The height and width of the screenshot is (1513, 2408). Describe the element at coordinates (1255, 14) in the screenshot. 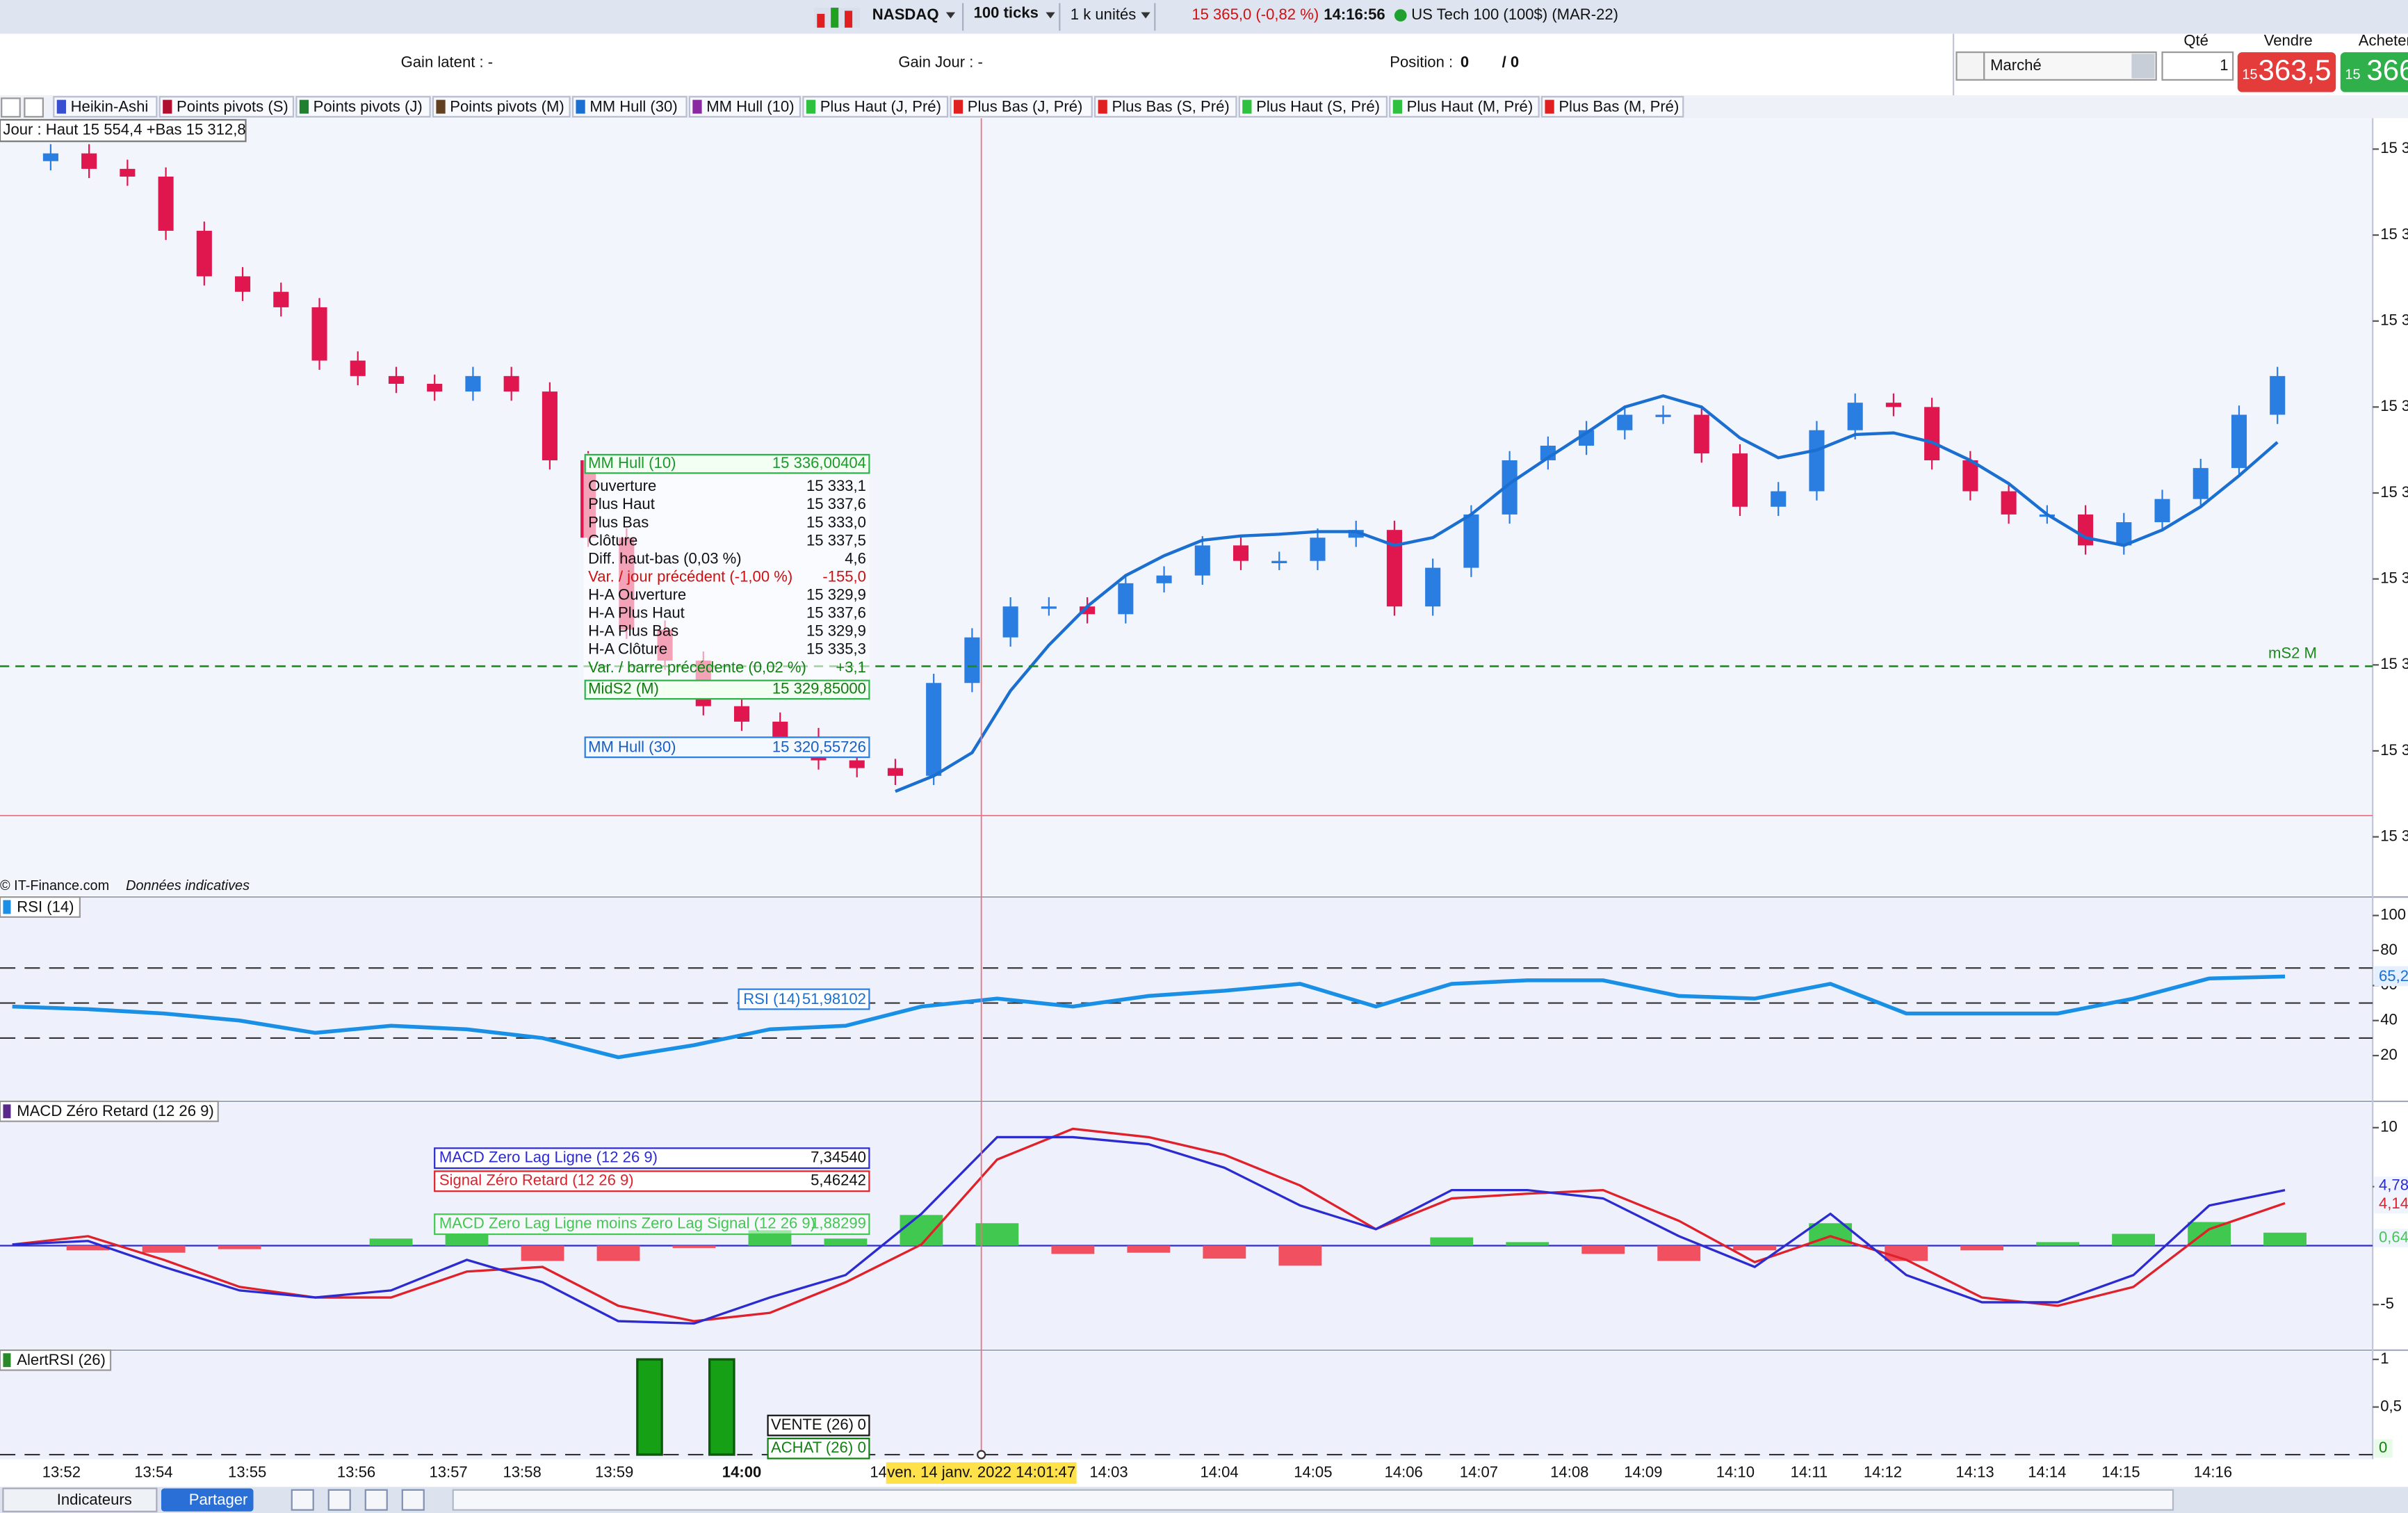

I see `label: 15 365,0 (-0,82 %)` at that location.